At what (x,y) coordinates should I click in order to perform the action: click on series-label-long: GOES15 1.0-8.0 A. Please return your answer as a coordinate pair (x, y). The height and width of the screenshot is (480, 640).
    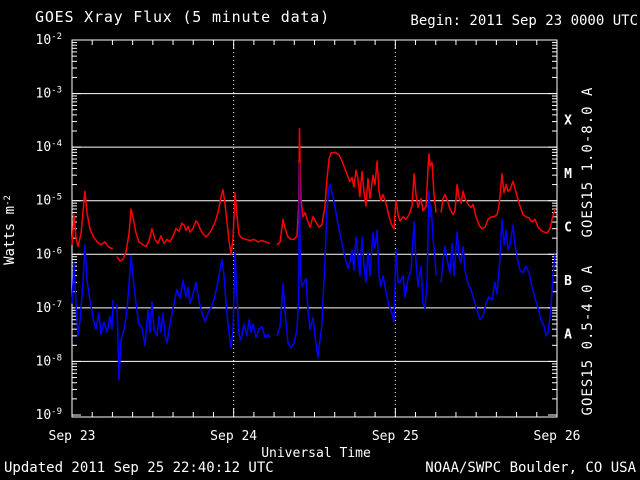
    Looking at the image, I should click on (588, 162).